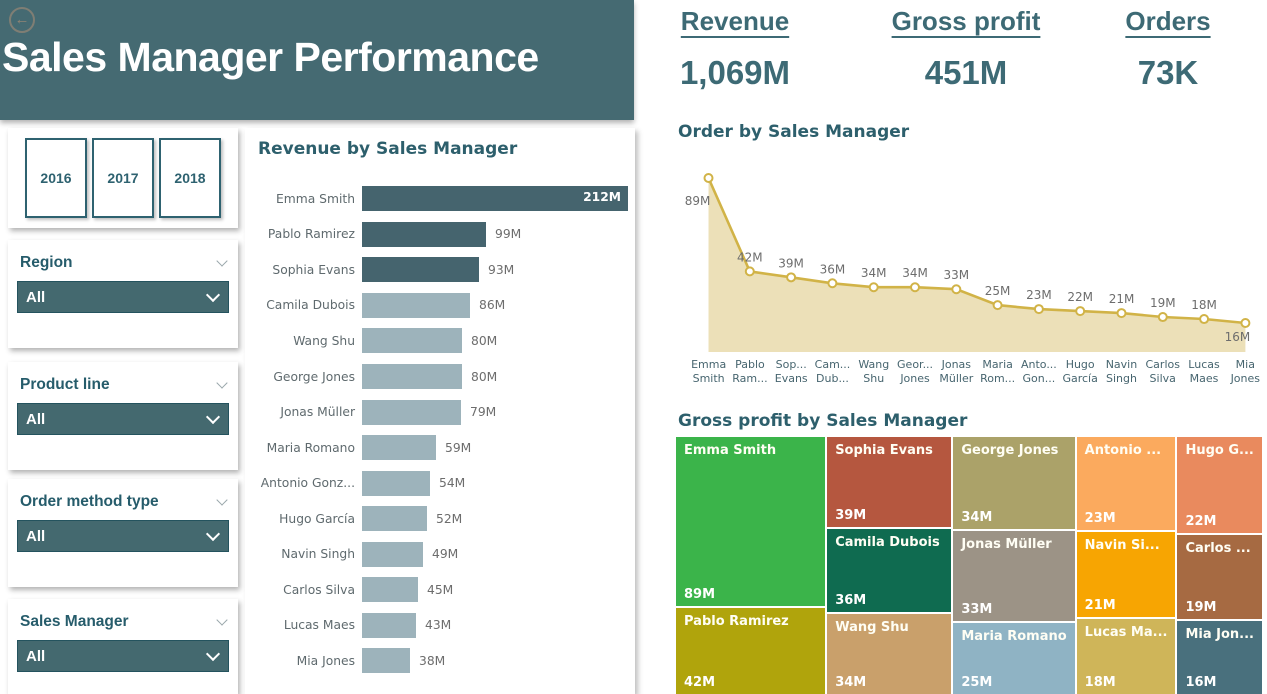  I want to click on year-button-2018: 2018, so click(190, 178).